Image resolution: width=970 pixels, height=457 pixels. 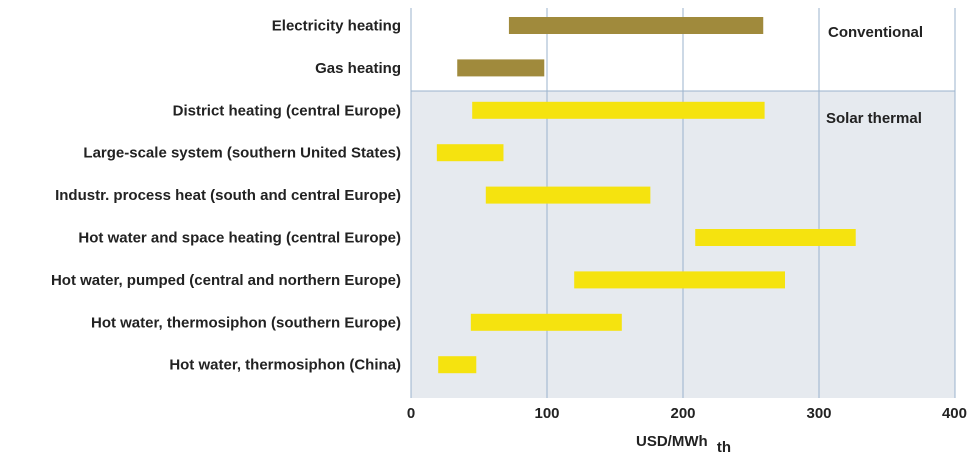 I want to click on x-tick-label: 300, so click(x=818, y=413).